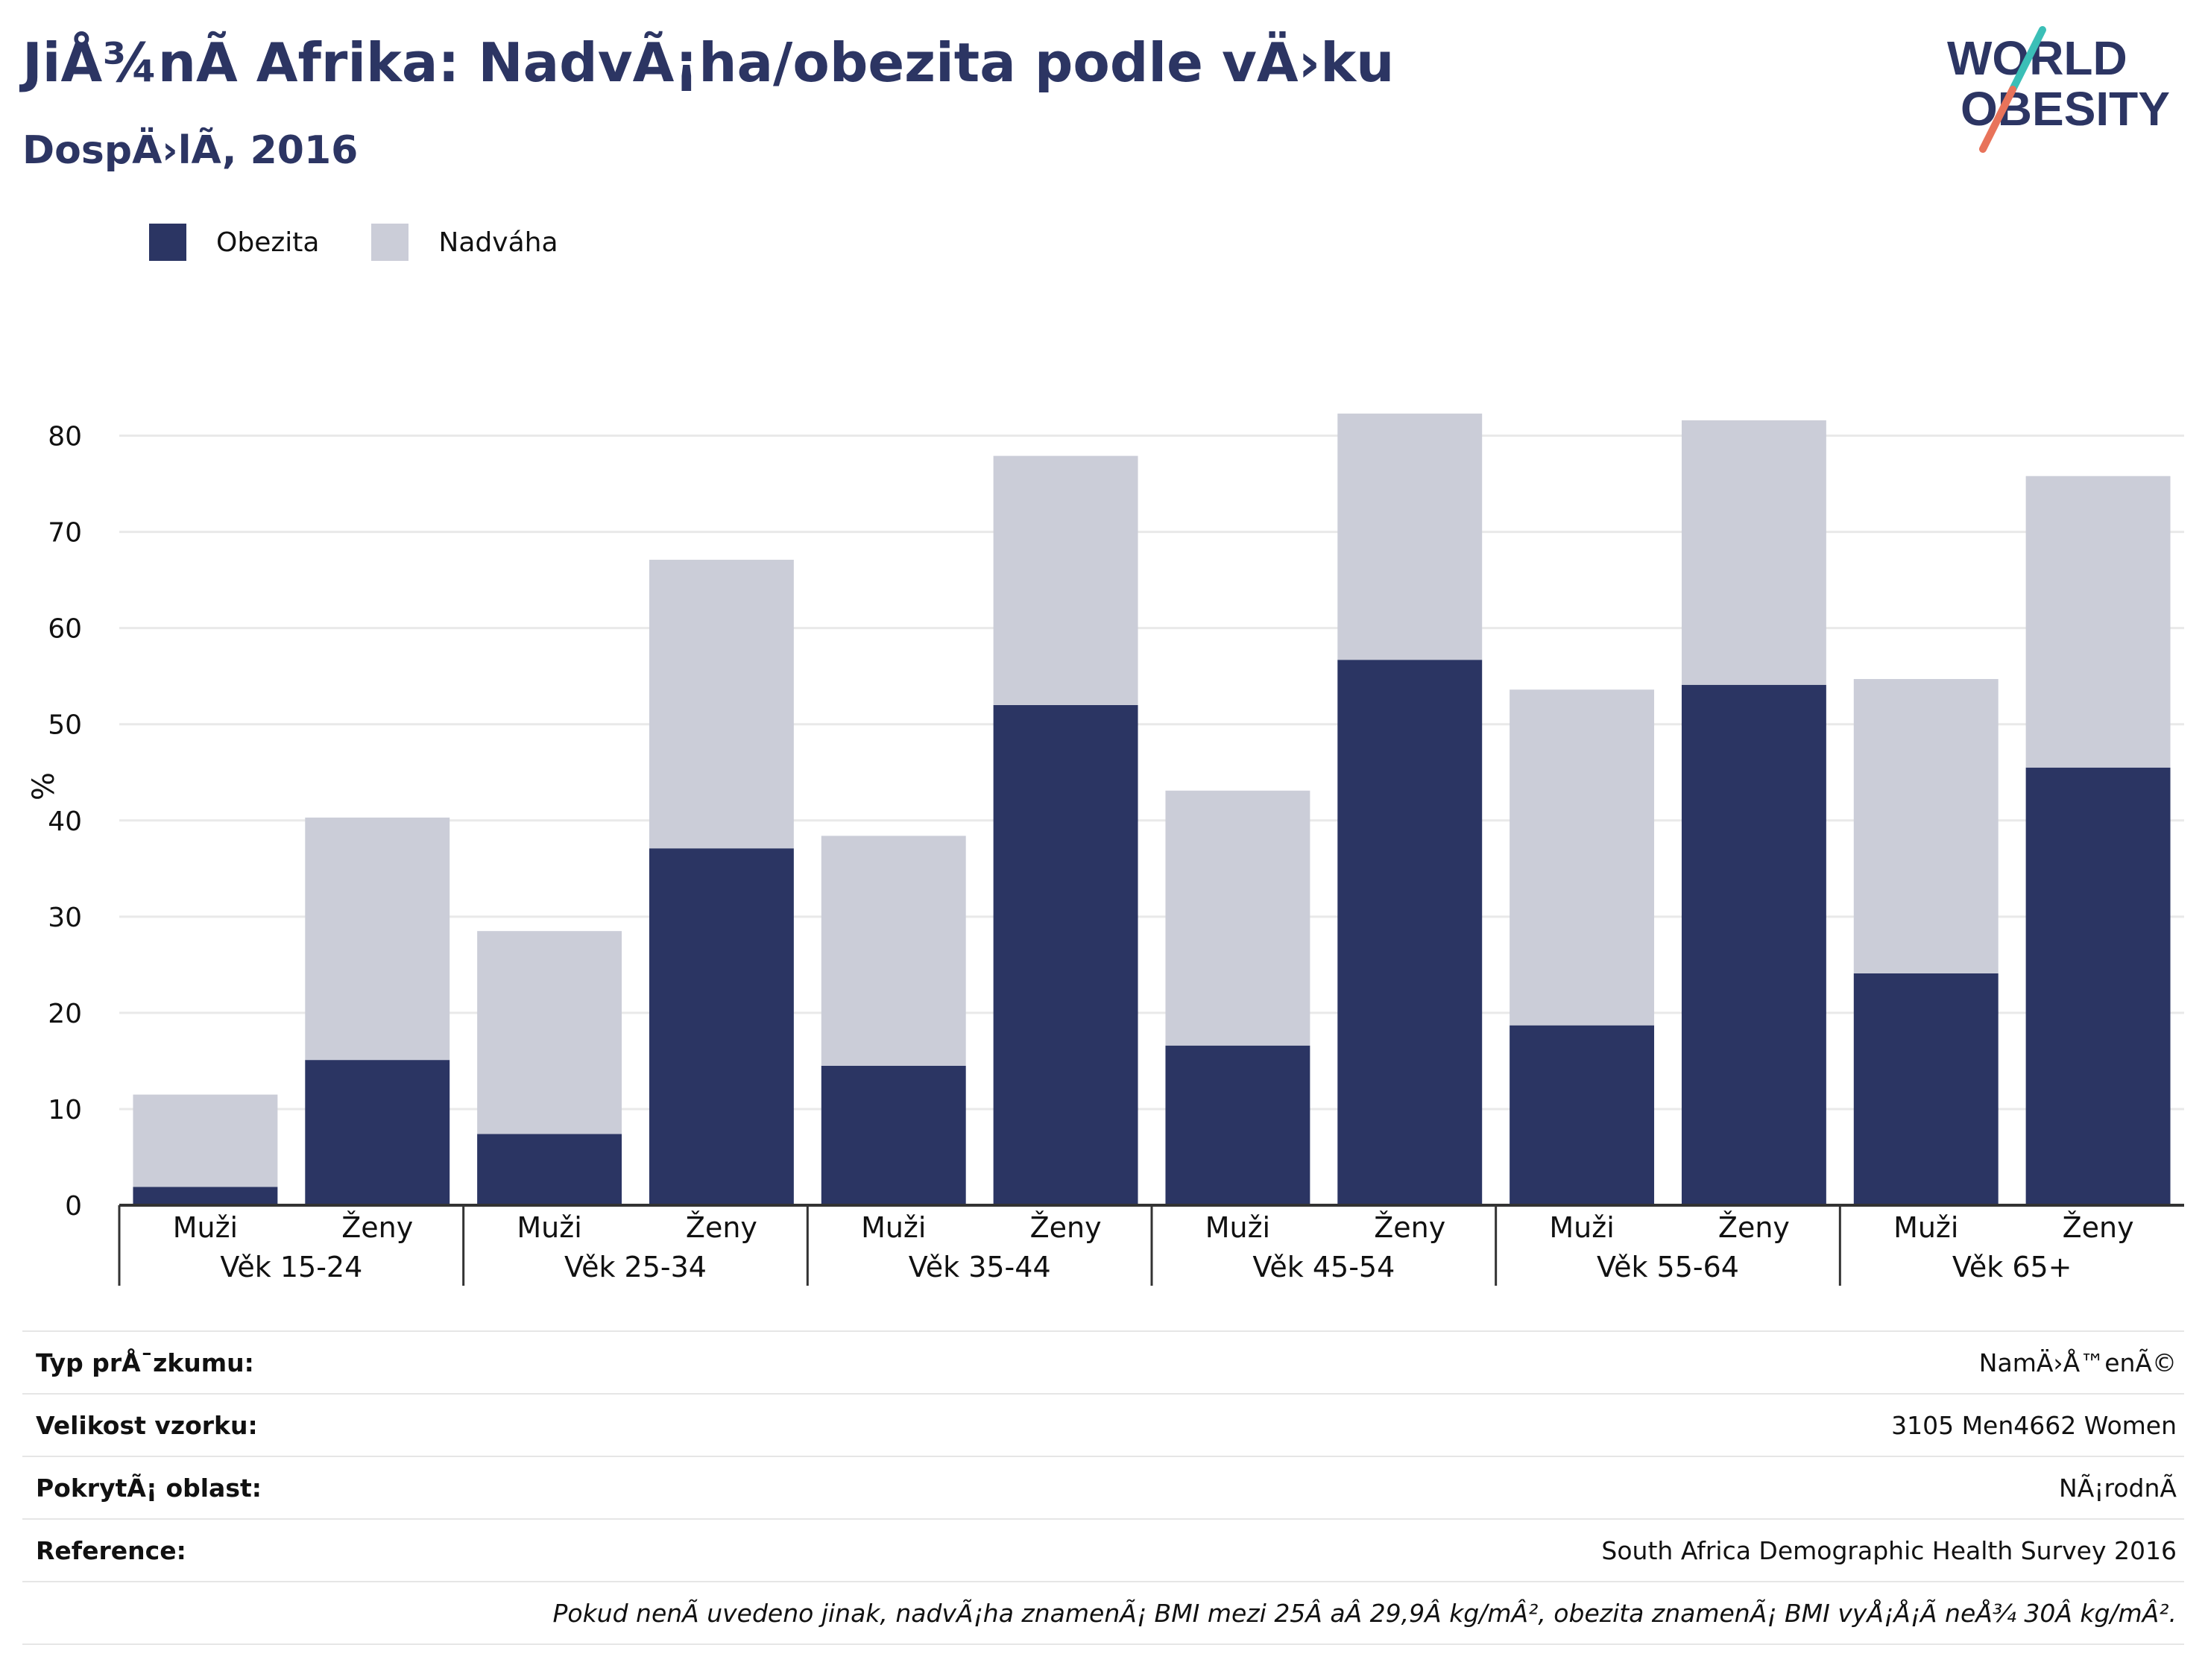  I want to click on chart-legend: Obezita Nadváha, so click(380, 242).